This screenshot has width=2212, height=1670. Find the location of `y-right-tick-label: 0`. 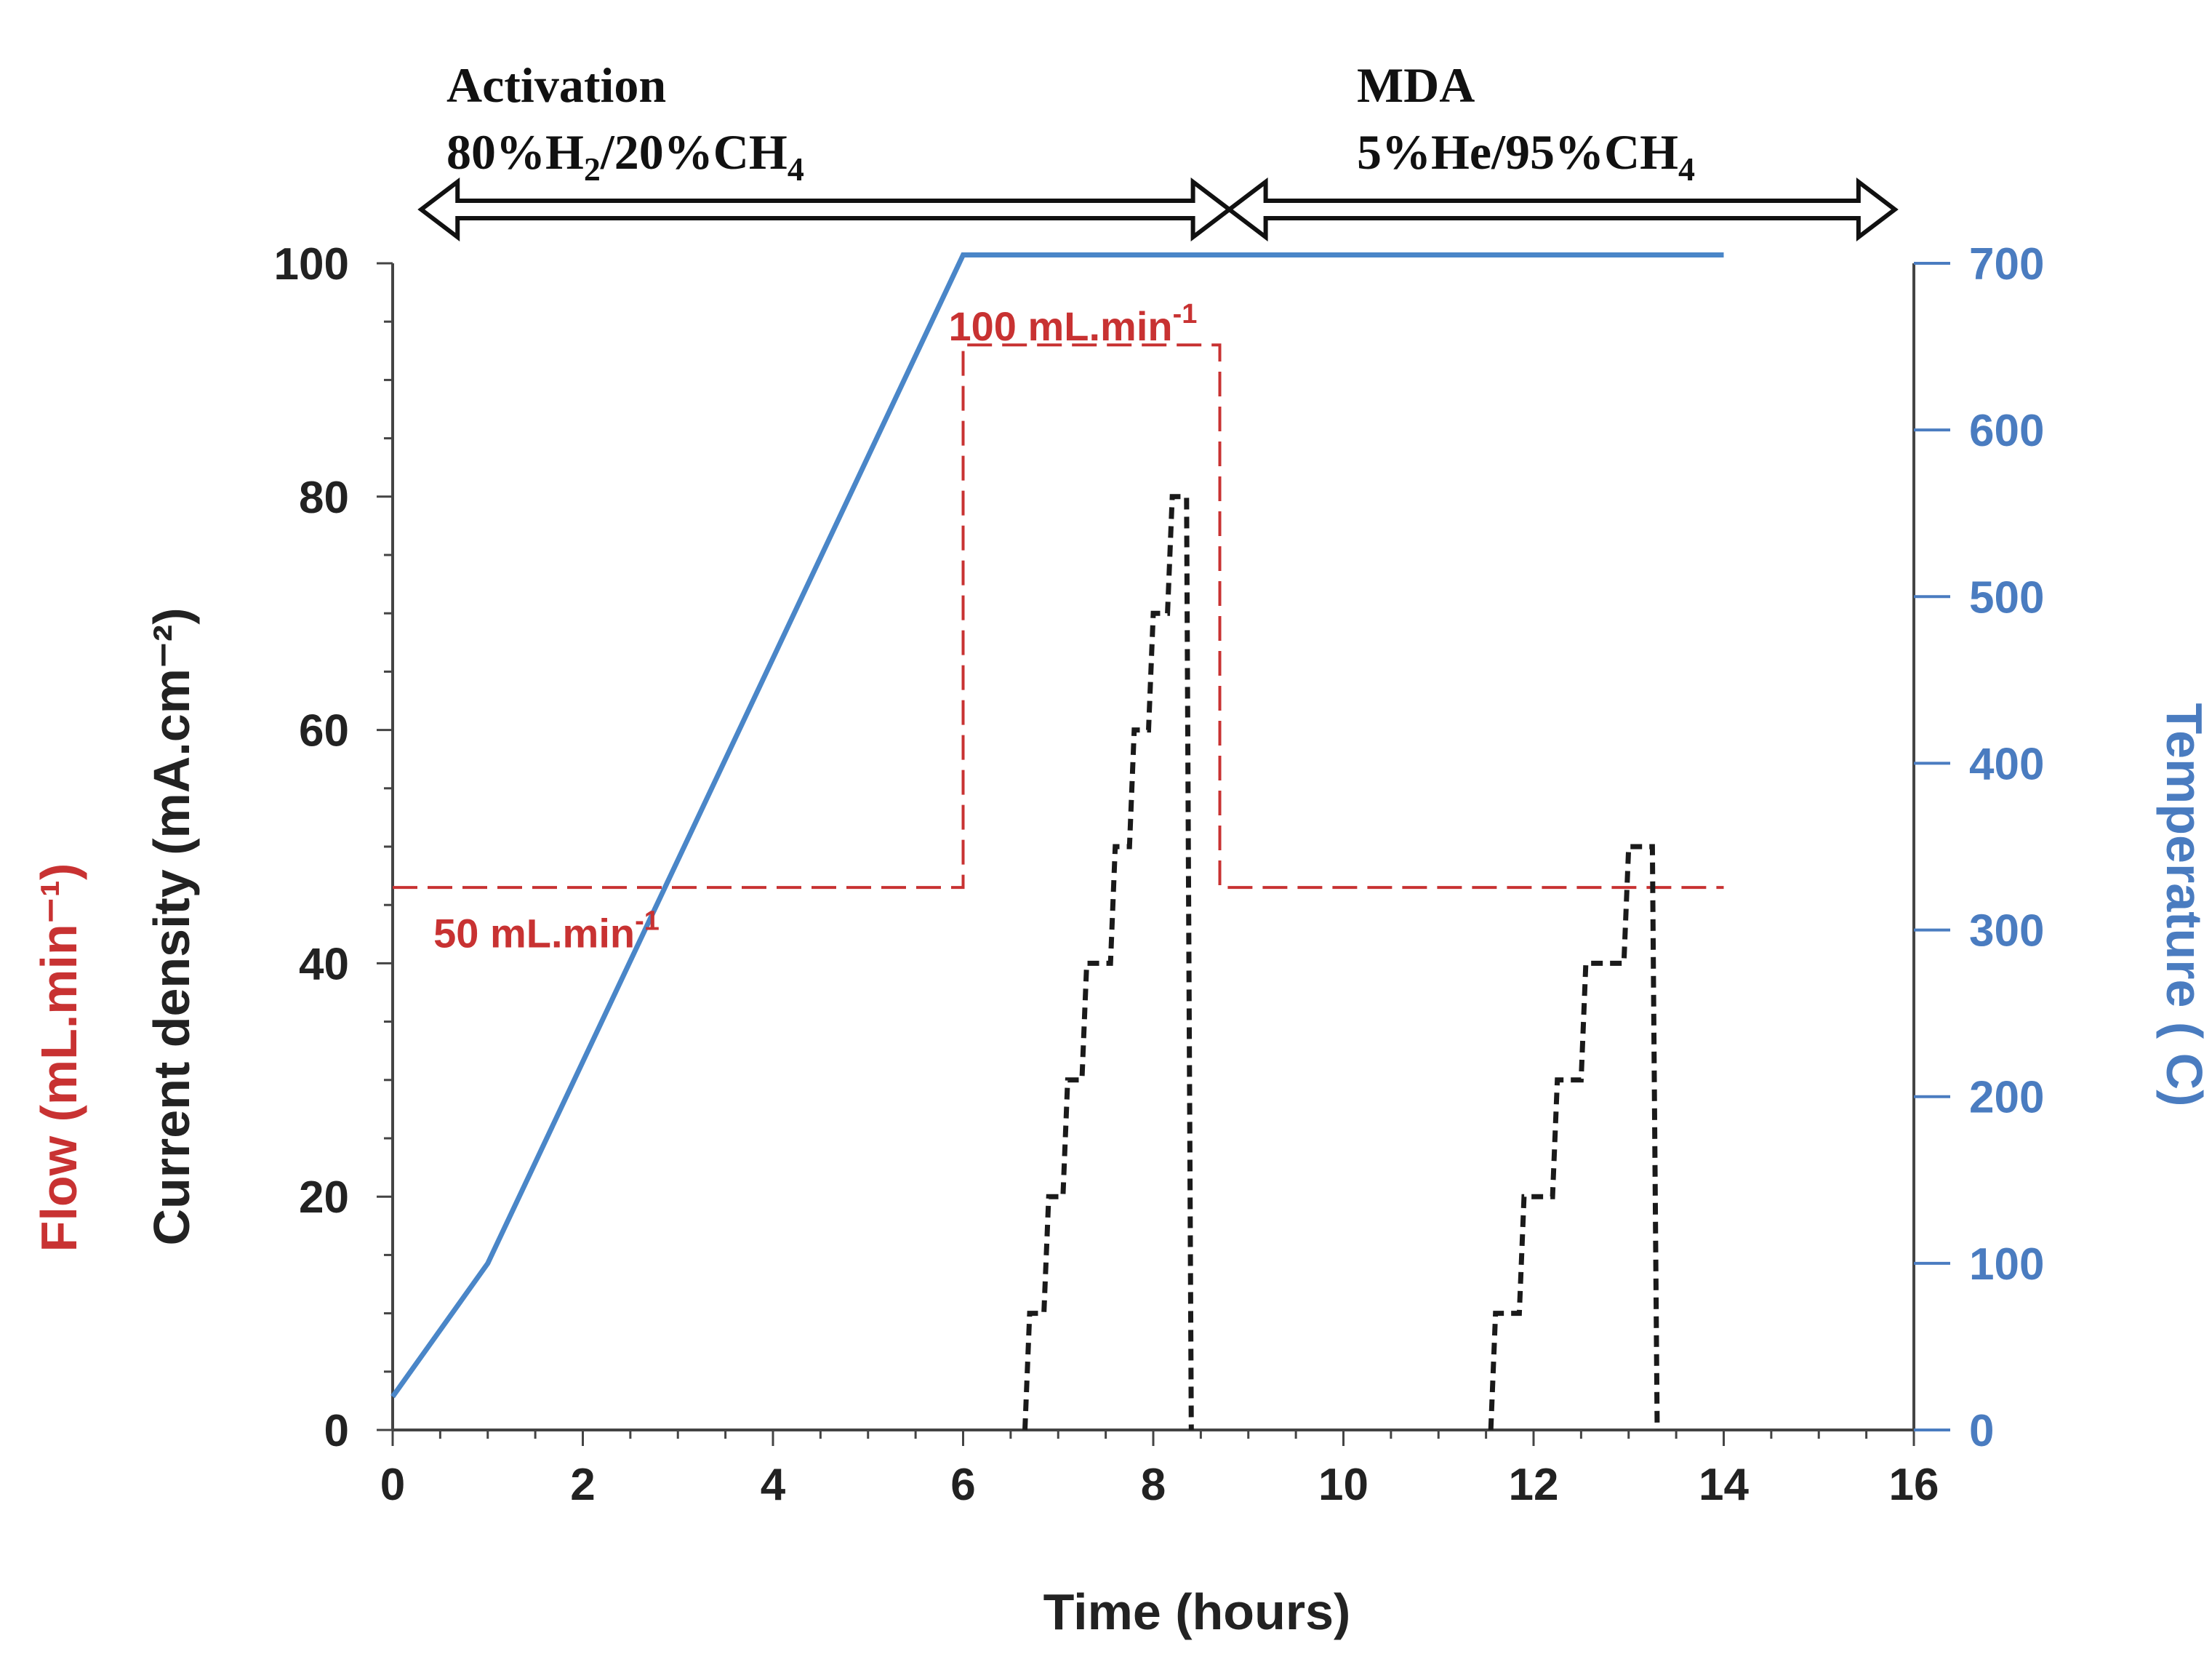

y-right-tick-label: 0 is located at coordinates (1981, 1431).